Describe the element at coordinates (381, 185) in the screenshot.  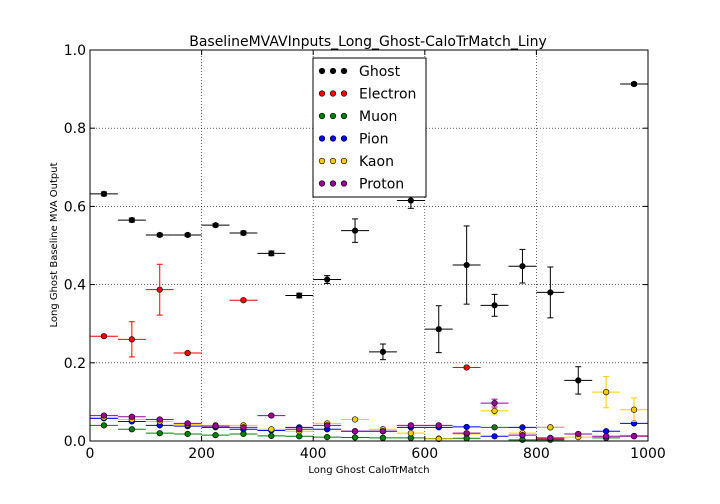
I see `legend-label: Proton` at that location.